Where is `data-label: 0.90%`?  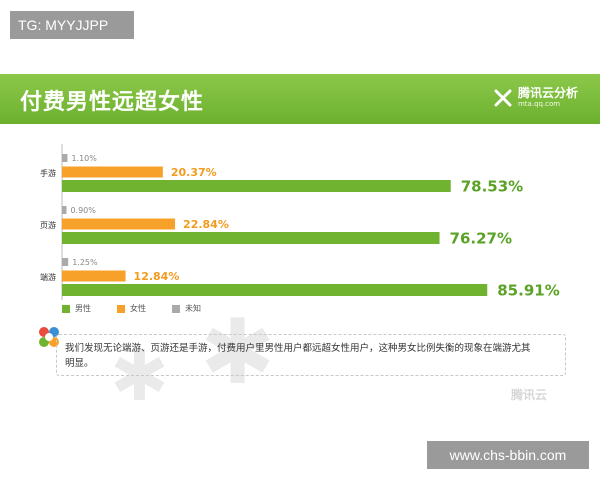
data-label: 0.90% is located at coordinates (83, 210).